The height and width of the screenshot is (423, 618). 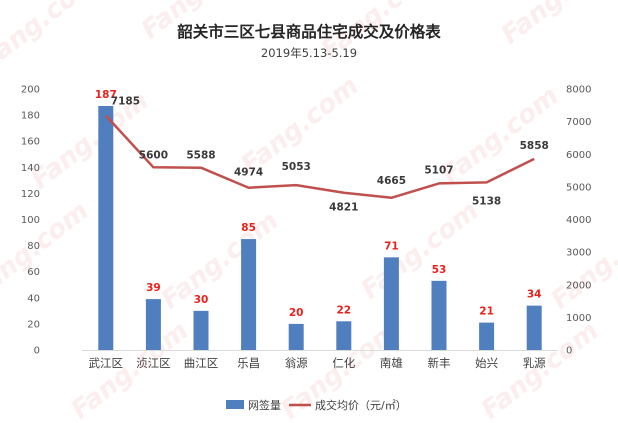 I want to click on y-right-tick-label: 2000, so click(x=578, y=285).